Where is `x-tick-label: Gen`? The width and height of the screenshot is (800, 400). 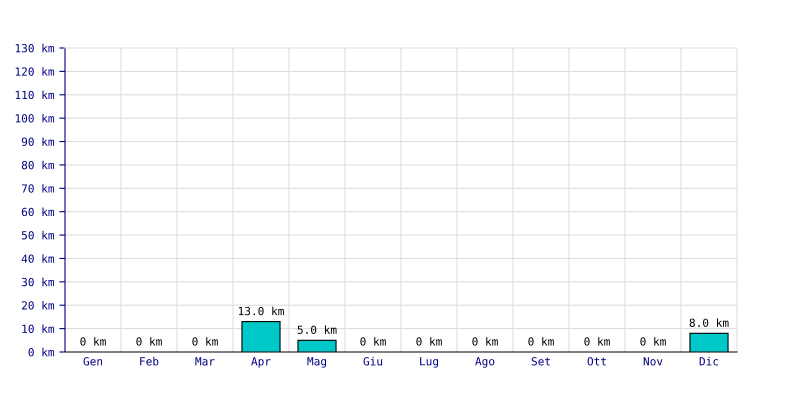 x-tick-label: Gen is located at coordinates (93, 361).